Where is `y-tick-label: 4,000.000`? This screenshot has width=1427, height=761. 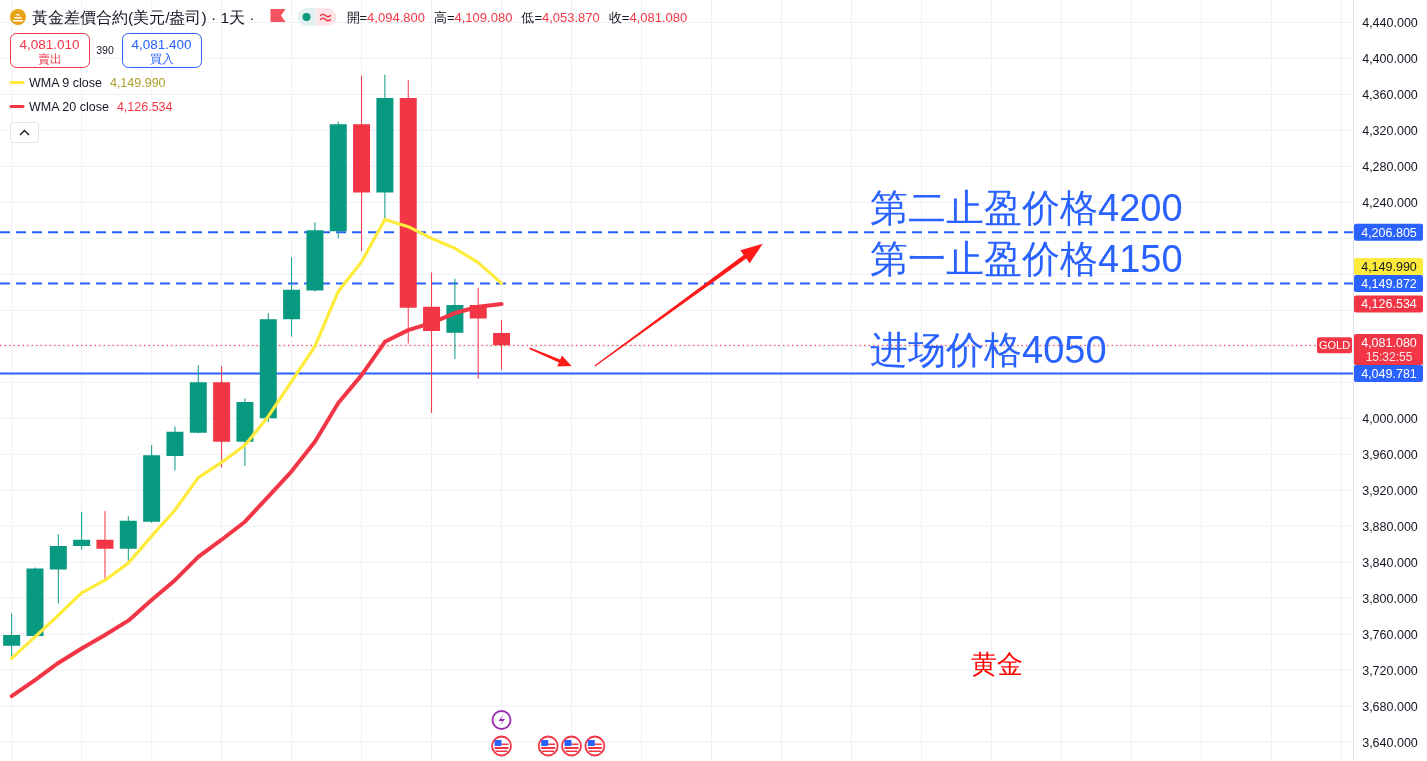 y-tick-label: 4,000.000 is located at coordinates (1390, 418).